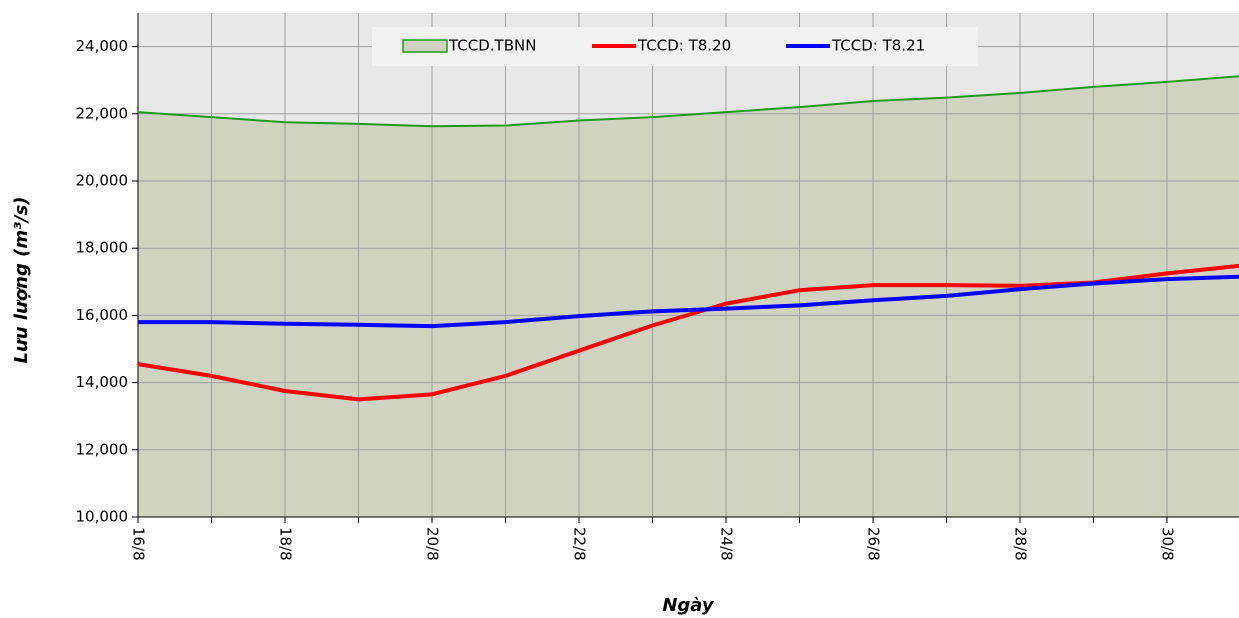  I want to click on x-tick-label: 24/8, so click(727, 544).